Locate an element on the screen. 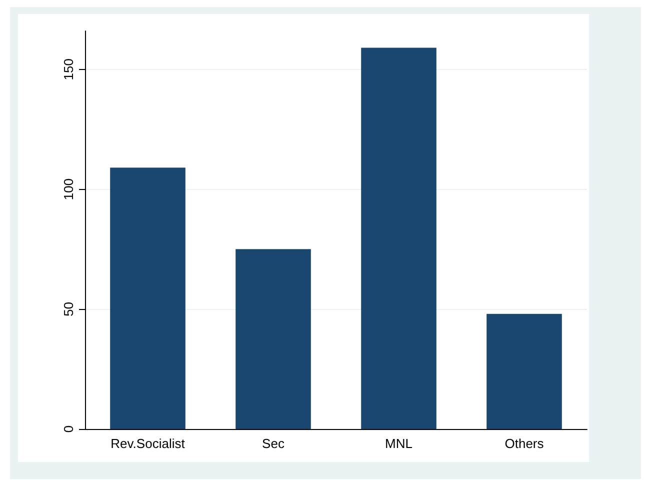 This screenshot has height=480, width=649. y-tick-label: 0 is located at coordinates (68, 429).